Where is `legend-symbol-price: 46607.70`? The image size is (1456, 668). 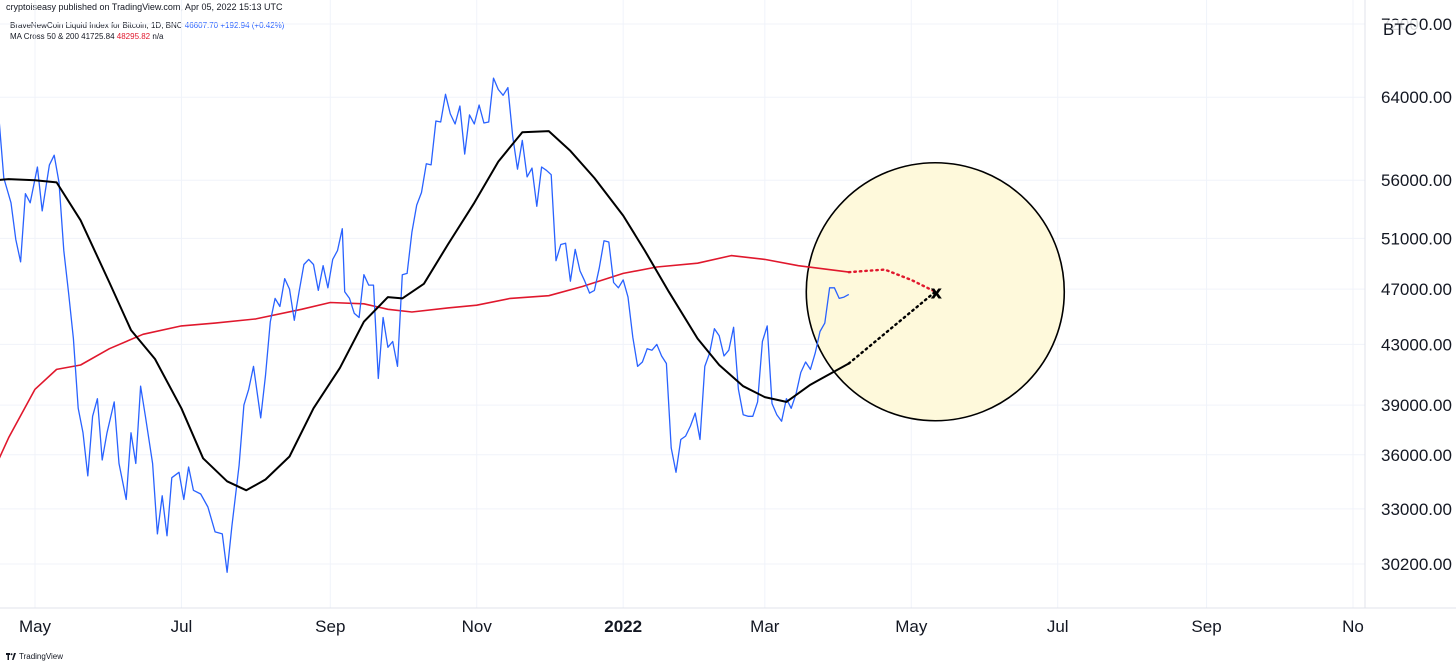
legend-symbol-price: 46607.70 is located at coordinates (201, 25).